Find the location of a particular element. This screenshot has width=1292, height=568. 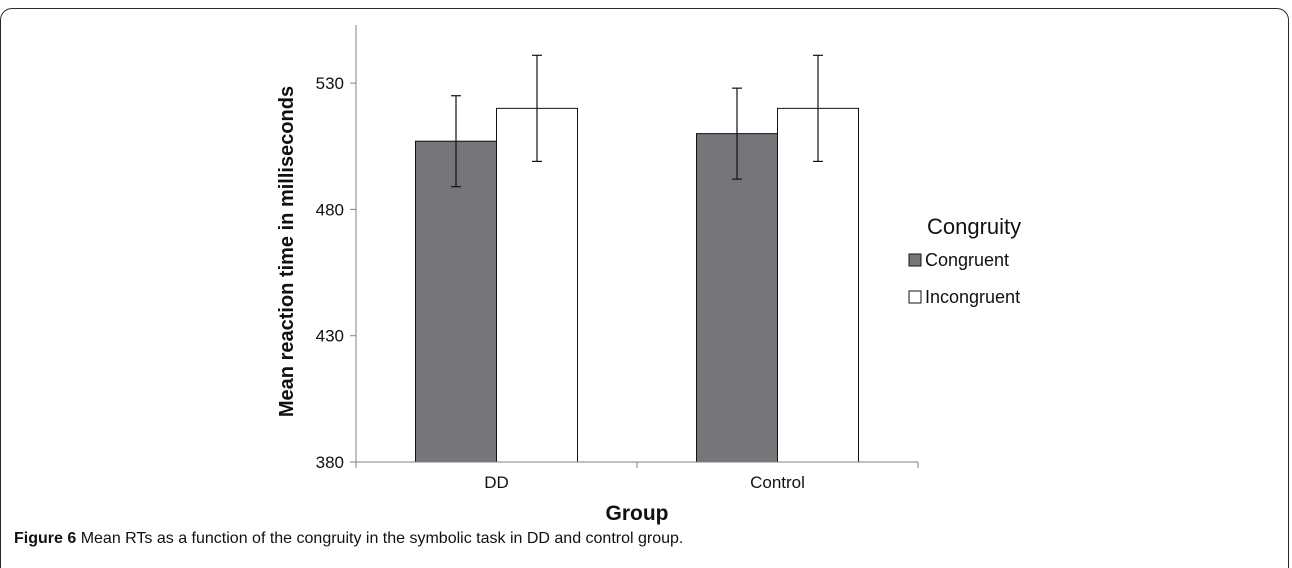

error-bars-layer is located at coordinates (637, 121).